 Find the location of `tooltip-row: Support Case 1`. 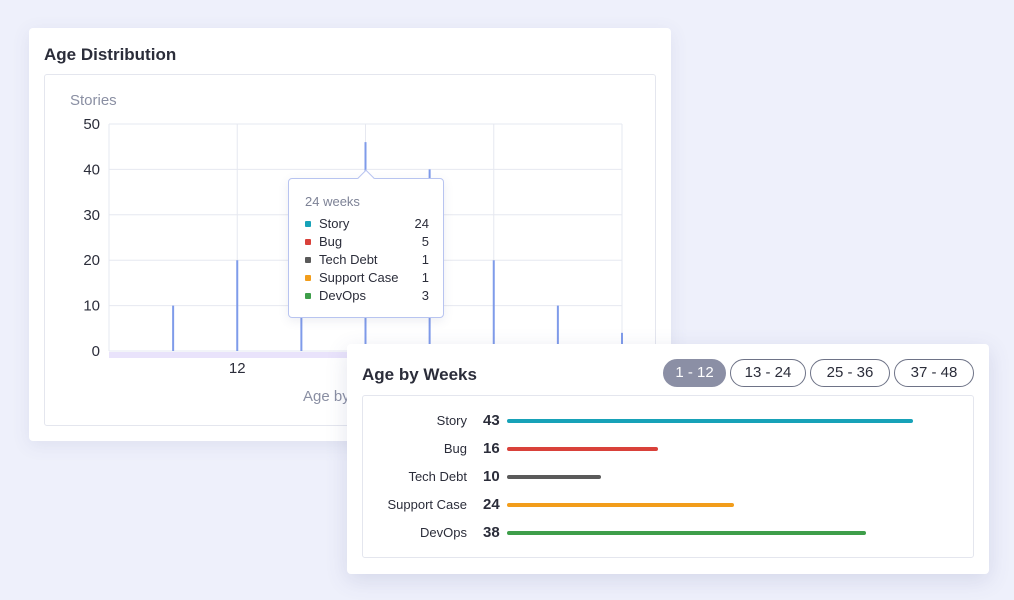

tooltip-row: Support Case 1 is located at coordinates (367, 278).